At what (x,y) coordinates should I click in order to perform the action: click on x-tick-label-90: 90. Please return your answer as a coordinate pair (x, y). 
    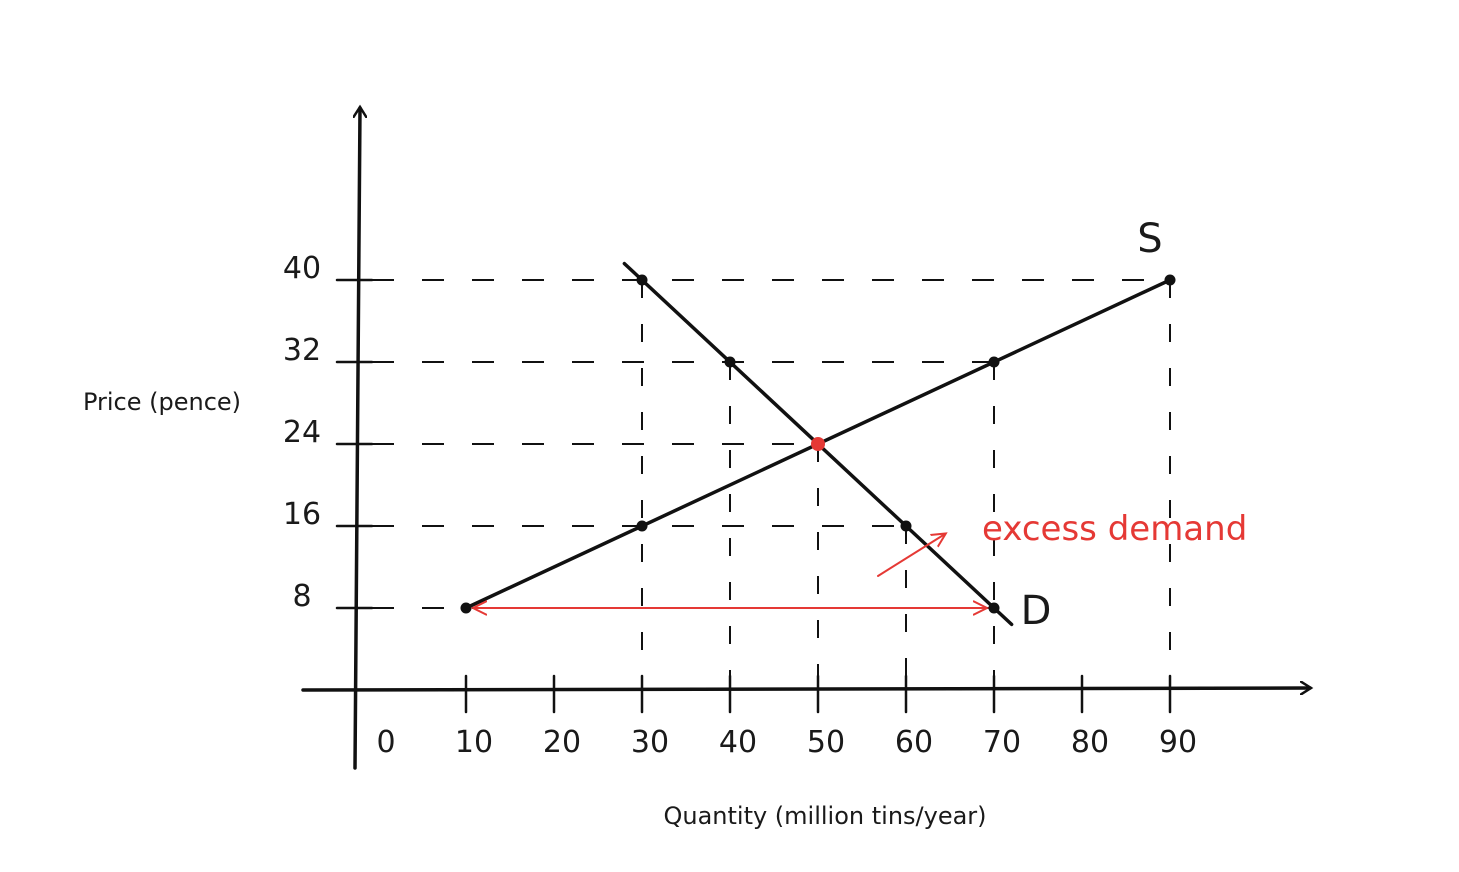
    Looking at the image, I should click on (1178, 742).